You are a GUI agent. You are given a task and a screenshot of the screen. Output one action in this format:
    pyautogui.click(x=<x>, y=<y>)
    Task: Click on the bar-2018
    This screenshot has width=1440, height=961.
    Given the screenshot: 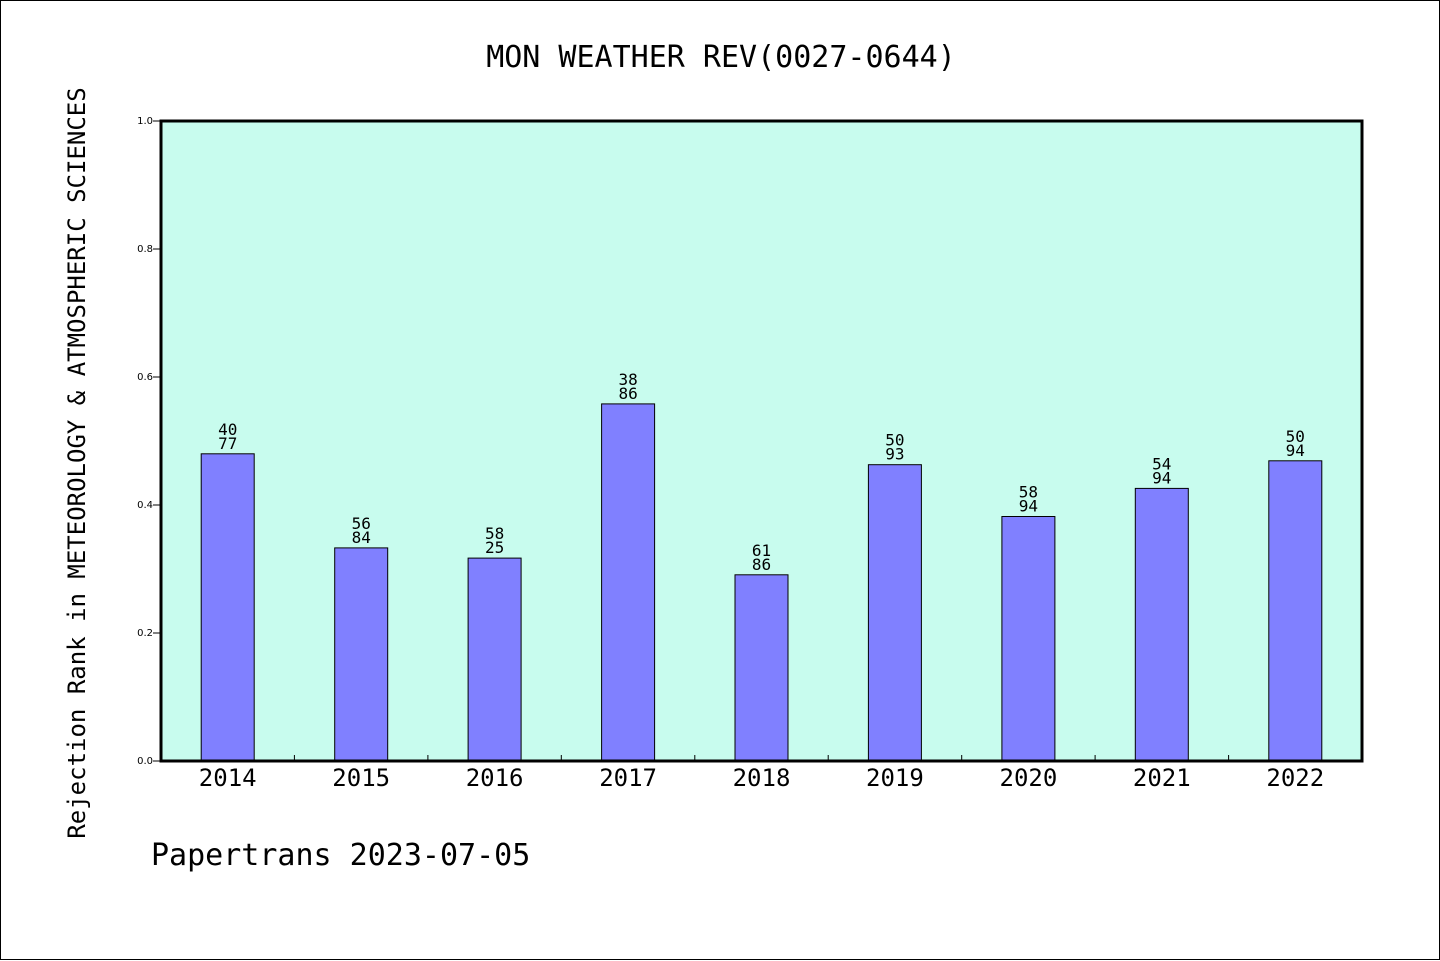 What is the action you would take?
    pyautogui.click(x=761, y=668)
    